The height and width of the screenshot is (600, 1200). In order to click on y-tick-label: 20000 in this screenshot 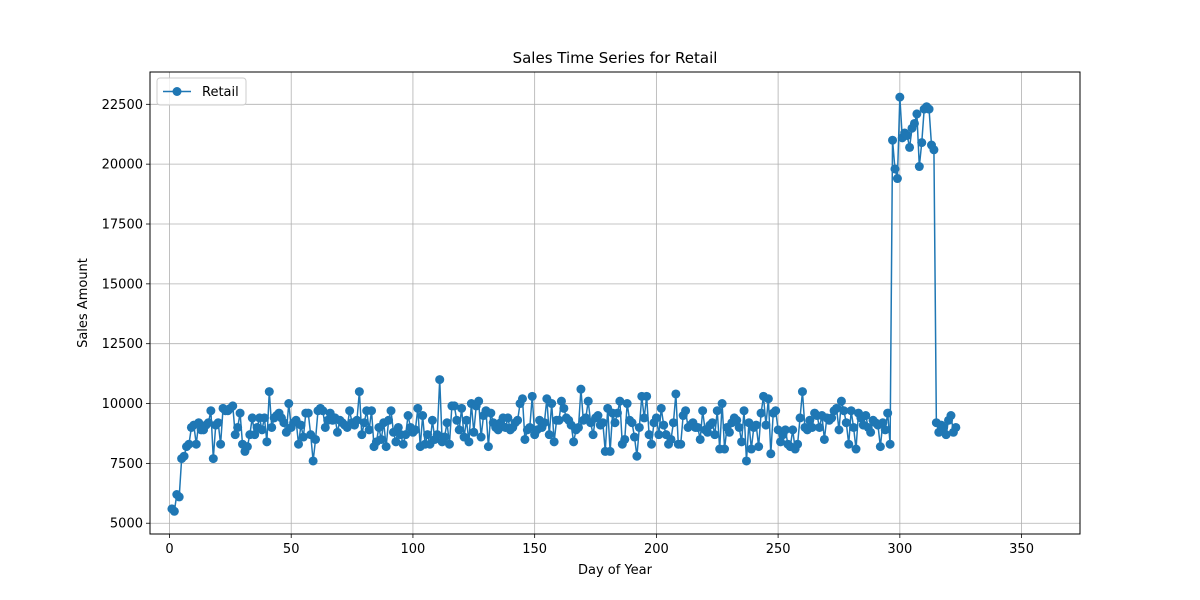, I will do `click(122, 165)`.